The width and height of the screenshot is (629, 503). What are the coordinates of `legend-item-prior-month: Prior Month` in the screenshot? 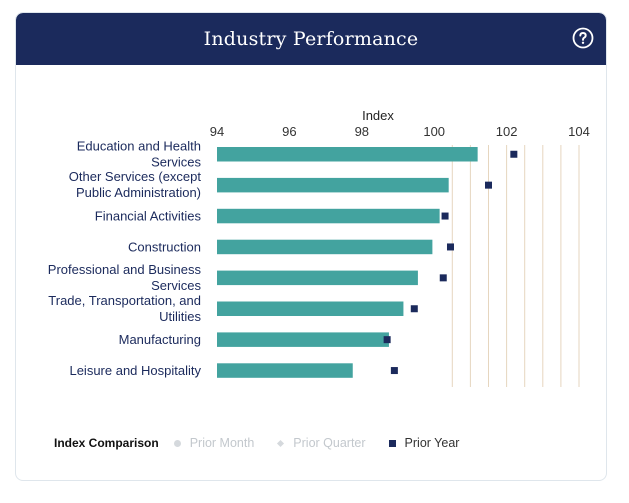 It's located at (214, 443).